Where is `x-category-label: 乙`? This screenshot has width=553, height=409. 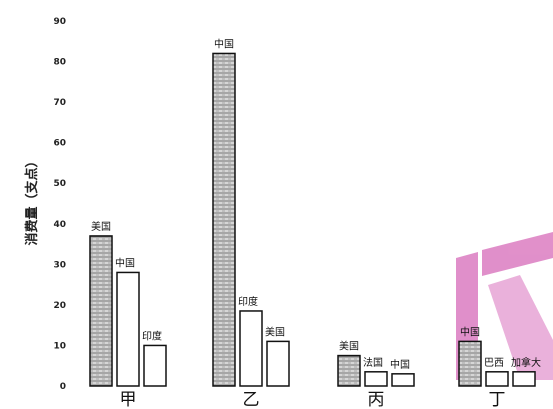
x-category-label: 乙 is located at coordinates (251, 399).